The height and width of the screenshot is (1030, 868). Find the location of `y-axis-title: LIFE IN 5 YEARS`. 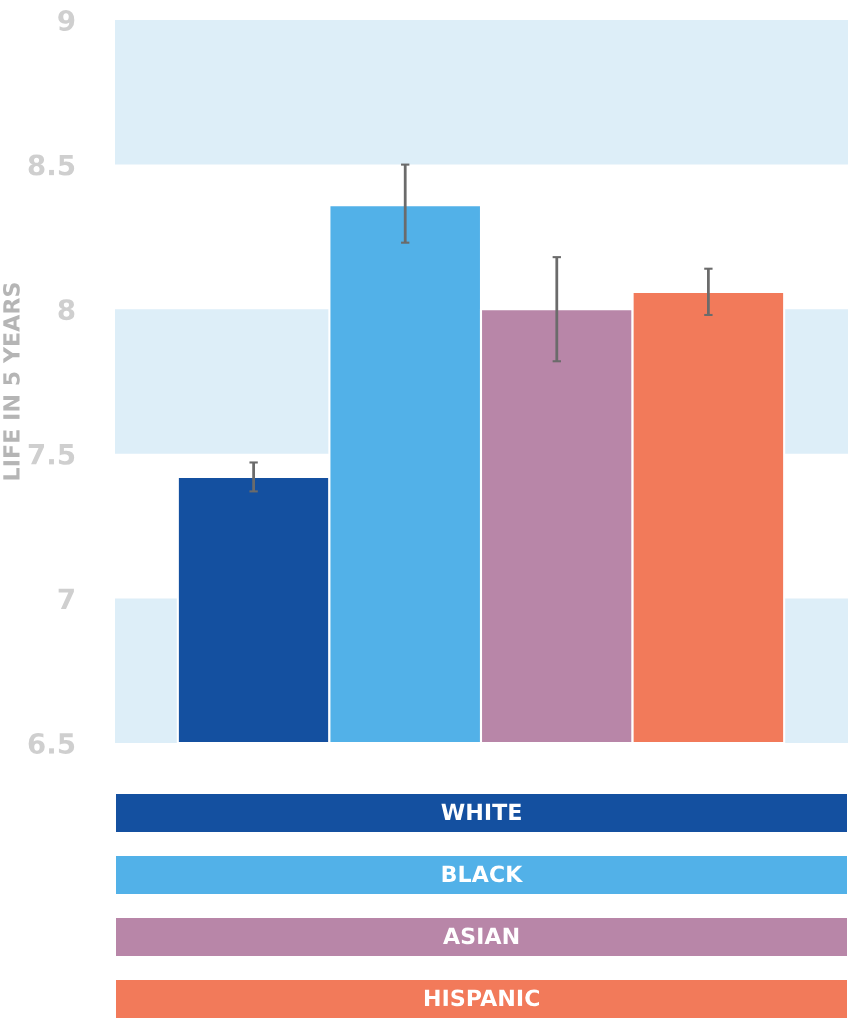

y-axis-title: LIFE IN 5 YEARS is located at coordinates (11, 381).